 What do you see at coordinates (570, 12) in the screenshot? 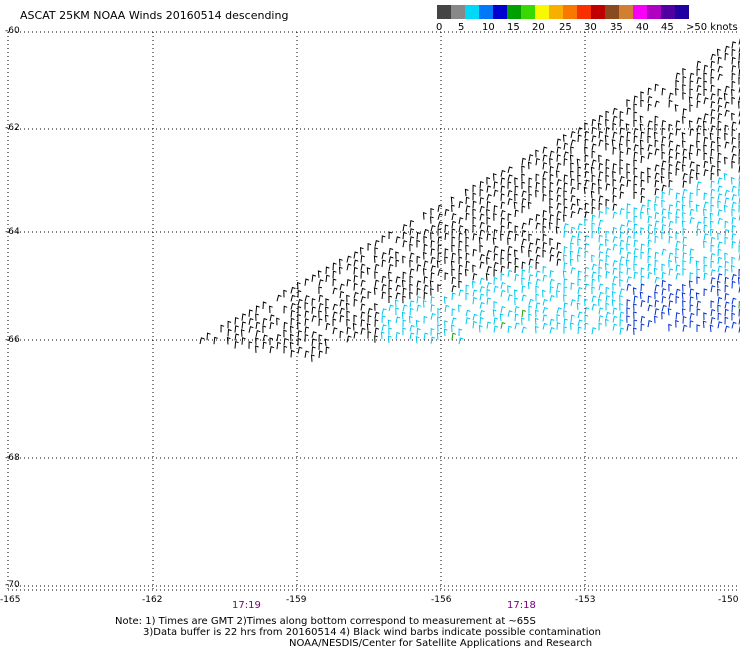
I see `scale-swatch` at bounding box center [570, 12].